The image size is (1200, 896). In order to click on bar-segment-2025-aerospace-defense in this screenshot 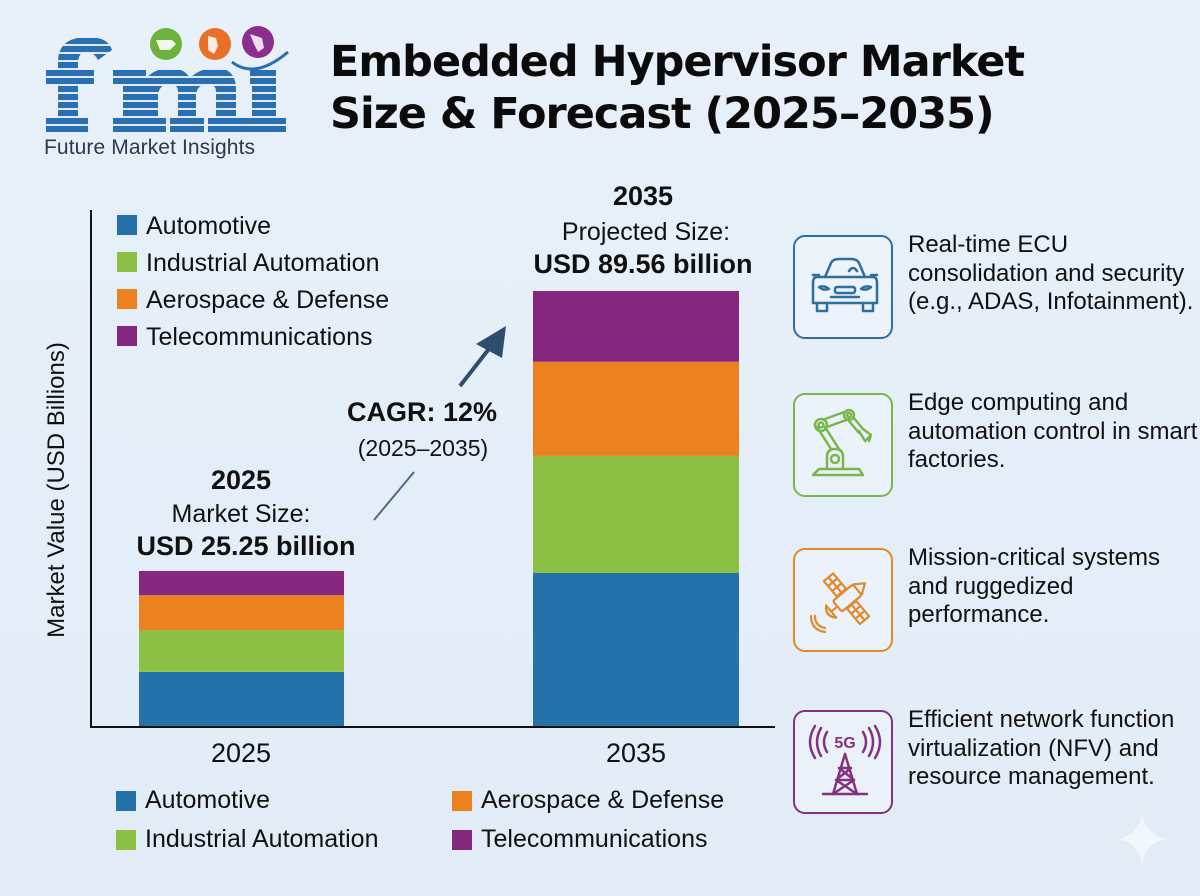, I will do `click(241, 613)`.